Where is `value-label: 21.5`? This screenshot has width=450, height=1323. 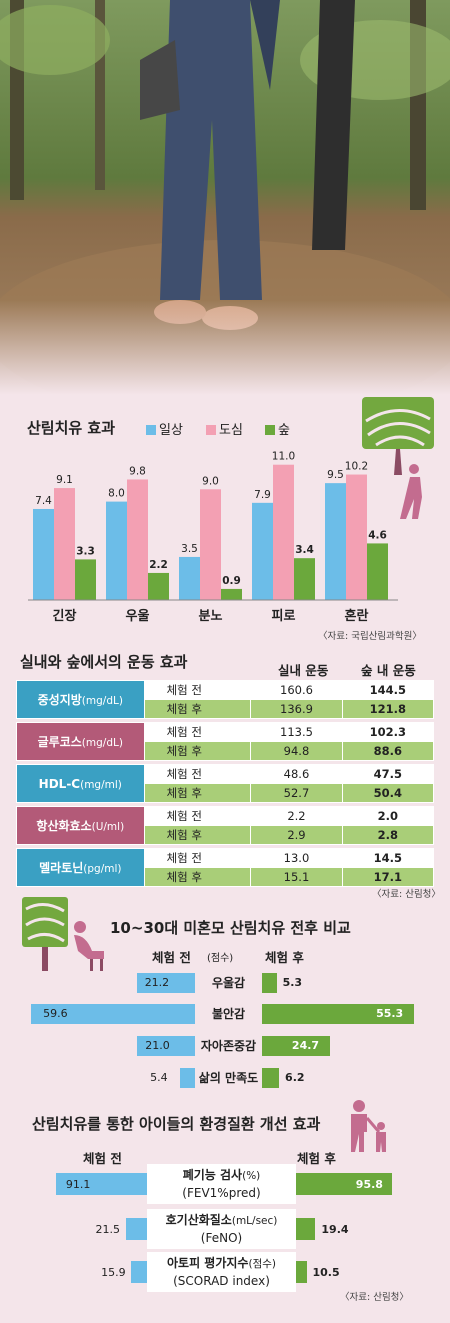
value-label: 21.5 is located at coordinates (108, 1229).